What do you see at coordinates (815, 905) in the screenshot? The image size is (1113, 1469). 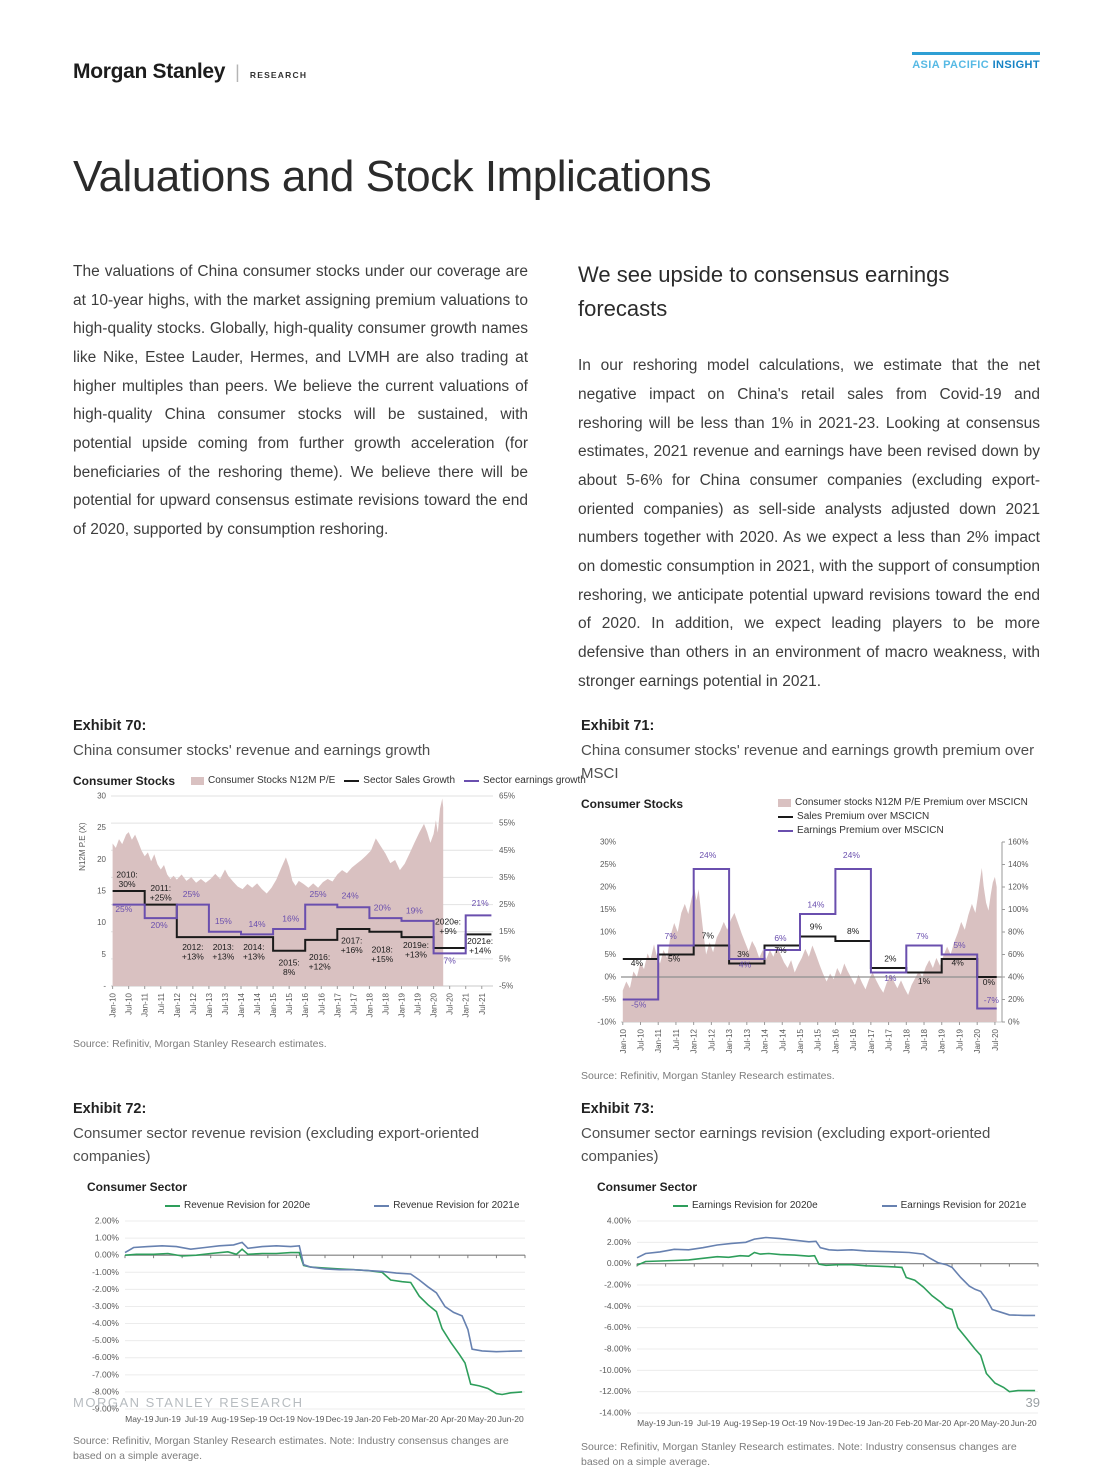 I see `svg-text: 14%` at bounding box center [815, 905].